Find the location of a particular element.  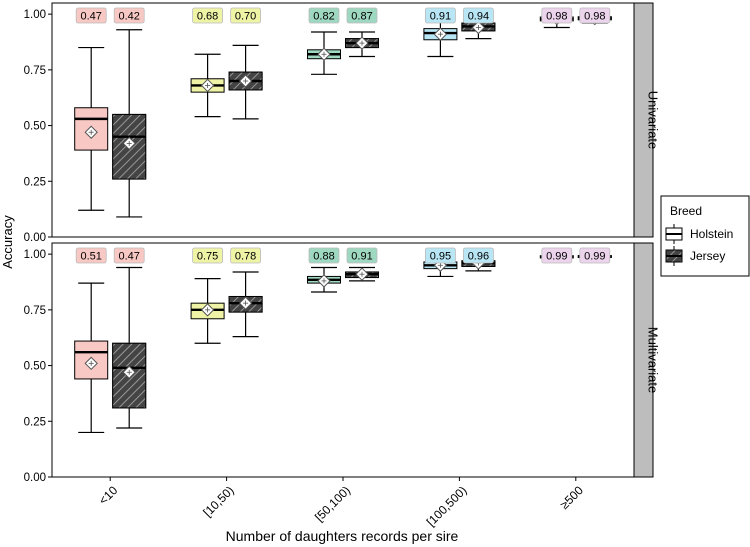

box-jersey: 0.98 is located at coordinates (594, 16).